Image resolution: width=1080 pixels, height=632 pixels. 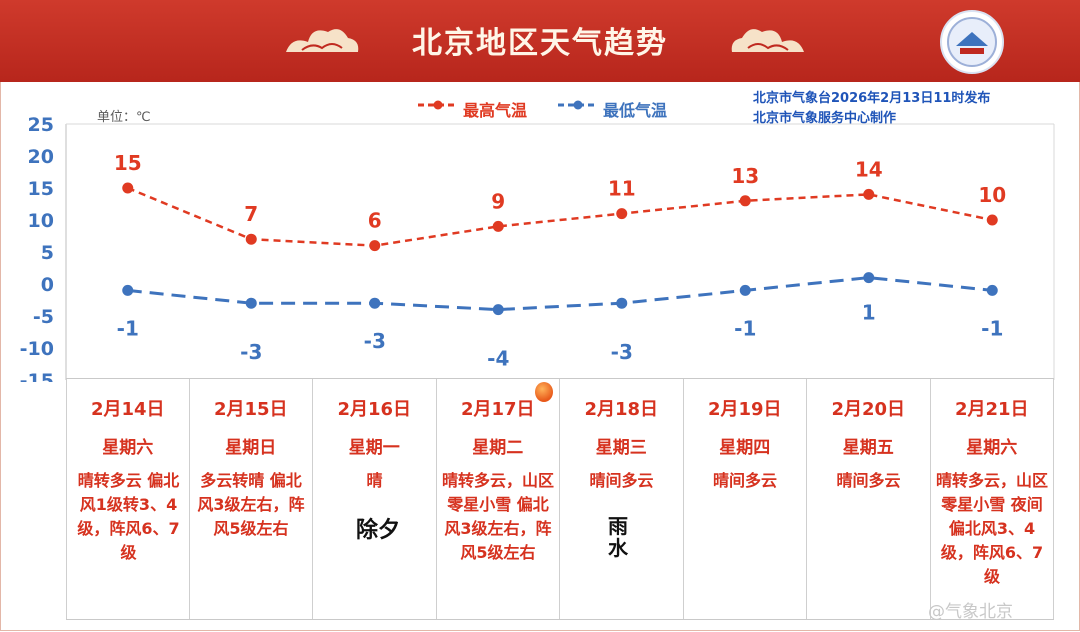 I want to click on y-tick-label: 5, so click(x=47, y=253).